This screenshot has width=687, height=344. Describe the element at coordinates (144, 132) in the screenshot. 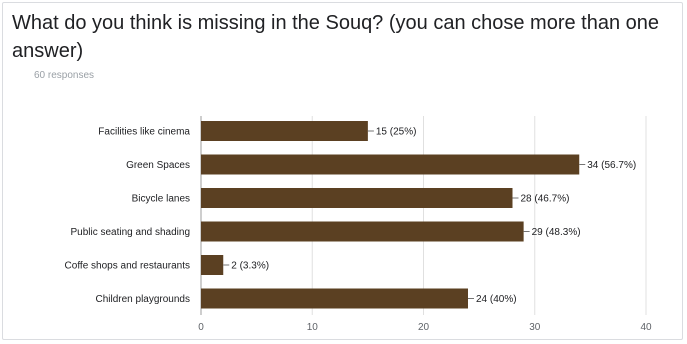

I see `category-label: Facilities like cinema` at that location.